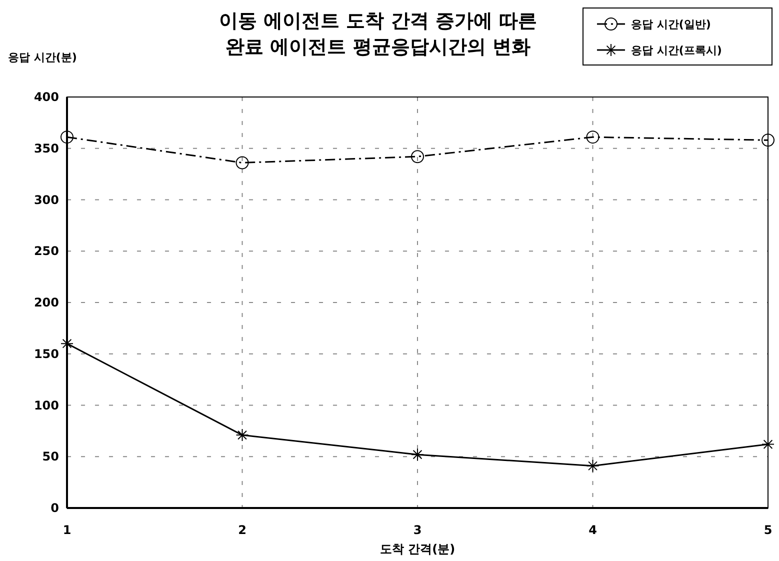  What do you see at coordinates (46, 97) in the screenshot?
I see `y-tick-label: 400` at bounding box center [46, 97].